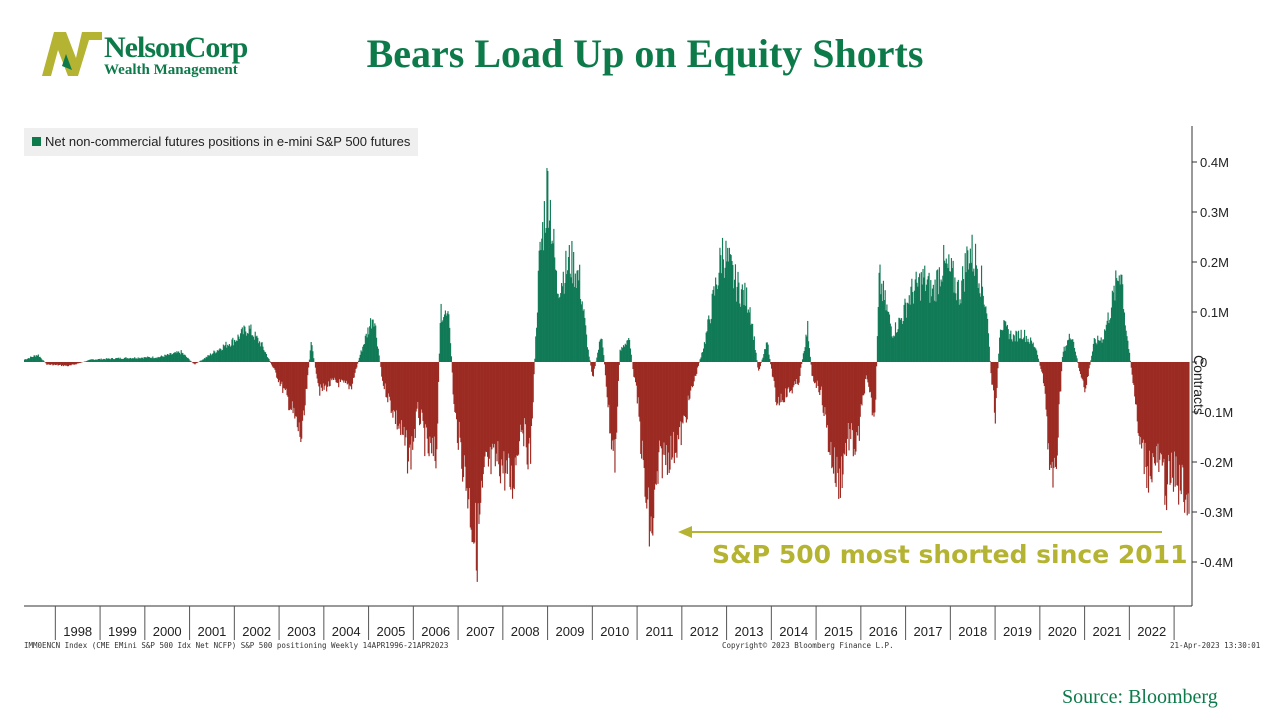 The height and width of the screenshot is (720, 1280). What do you see at coordinates (346, 631) in the screenshot?
I see `x-tick-label: 2004` at bounding box center [346, 631].